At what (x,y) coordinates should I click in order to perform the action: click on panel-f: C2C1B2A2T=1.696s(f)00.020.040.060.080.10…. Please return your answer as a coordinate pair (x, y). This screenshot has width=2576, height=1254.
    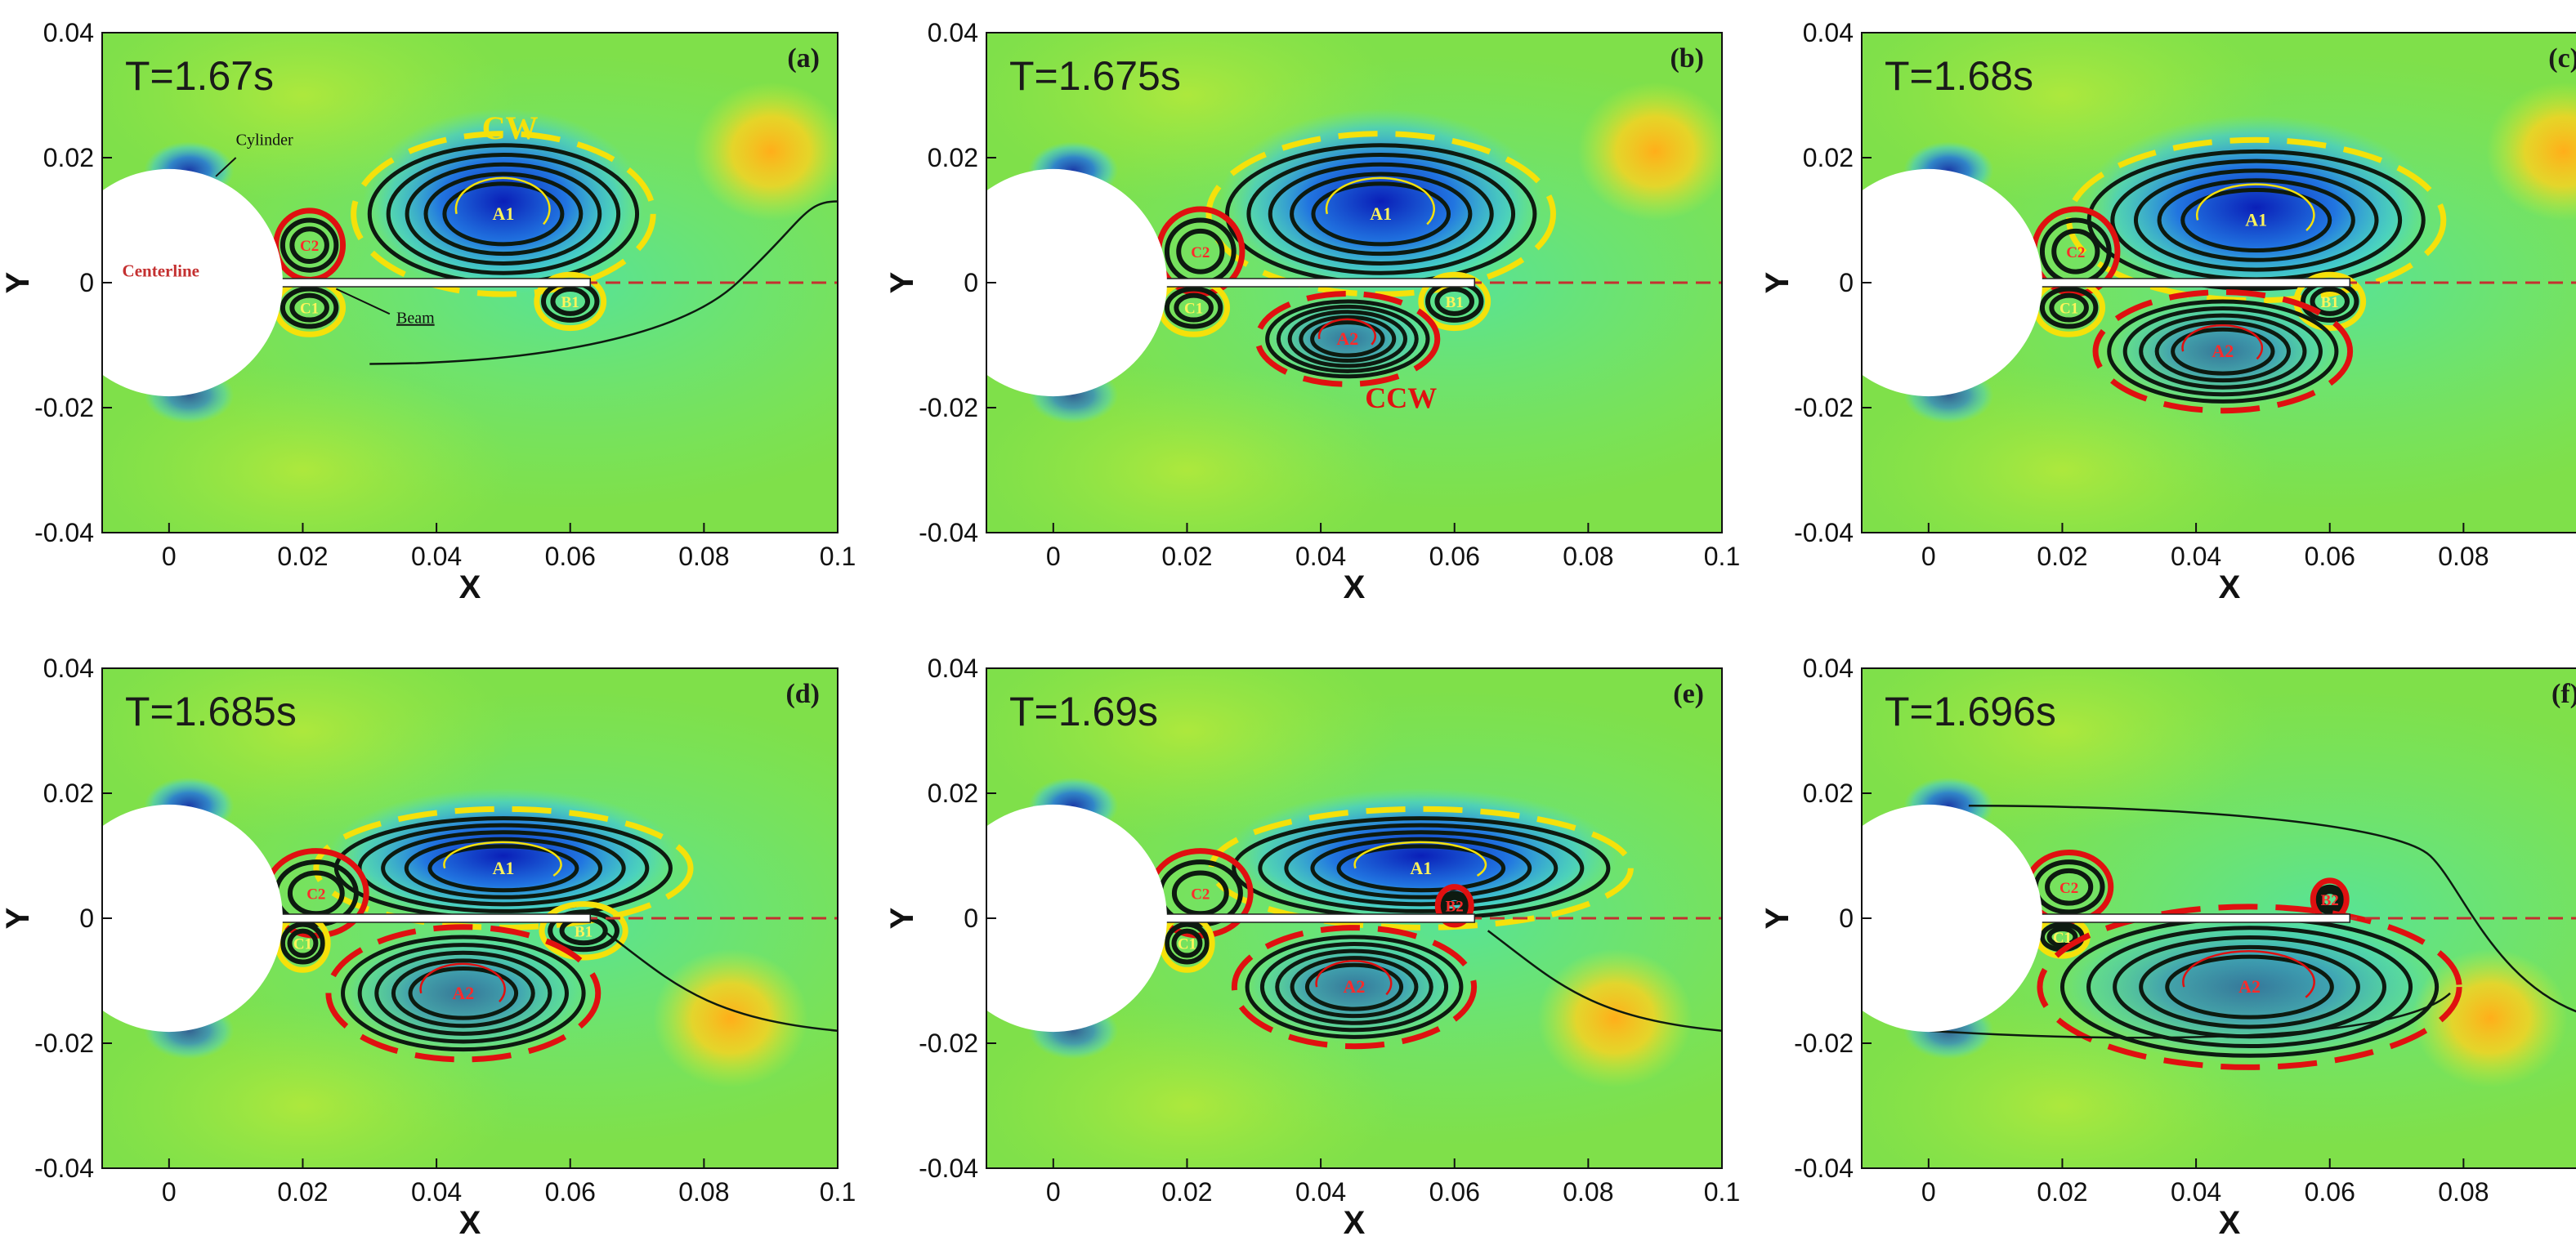
    Looking at the image, I should click on (2168, 947).